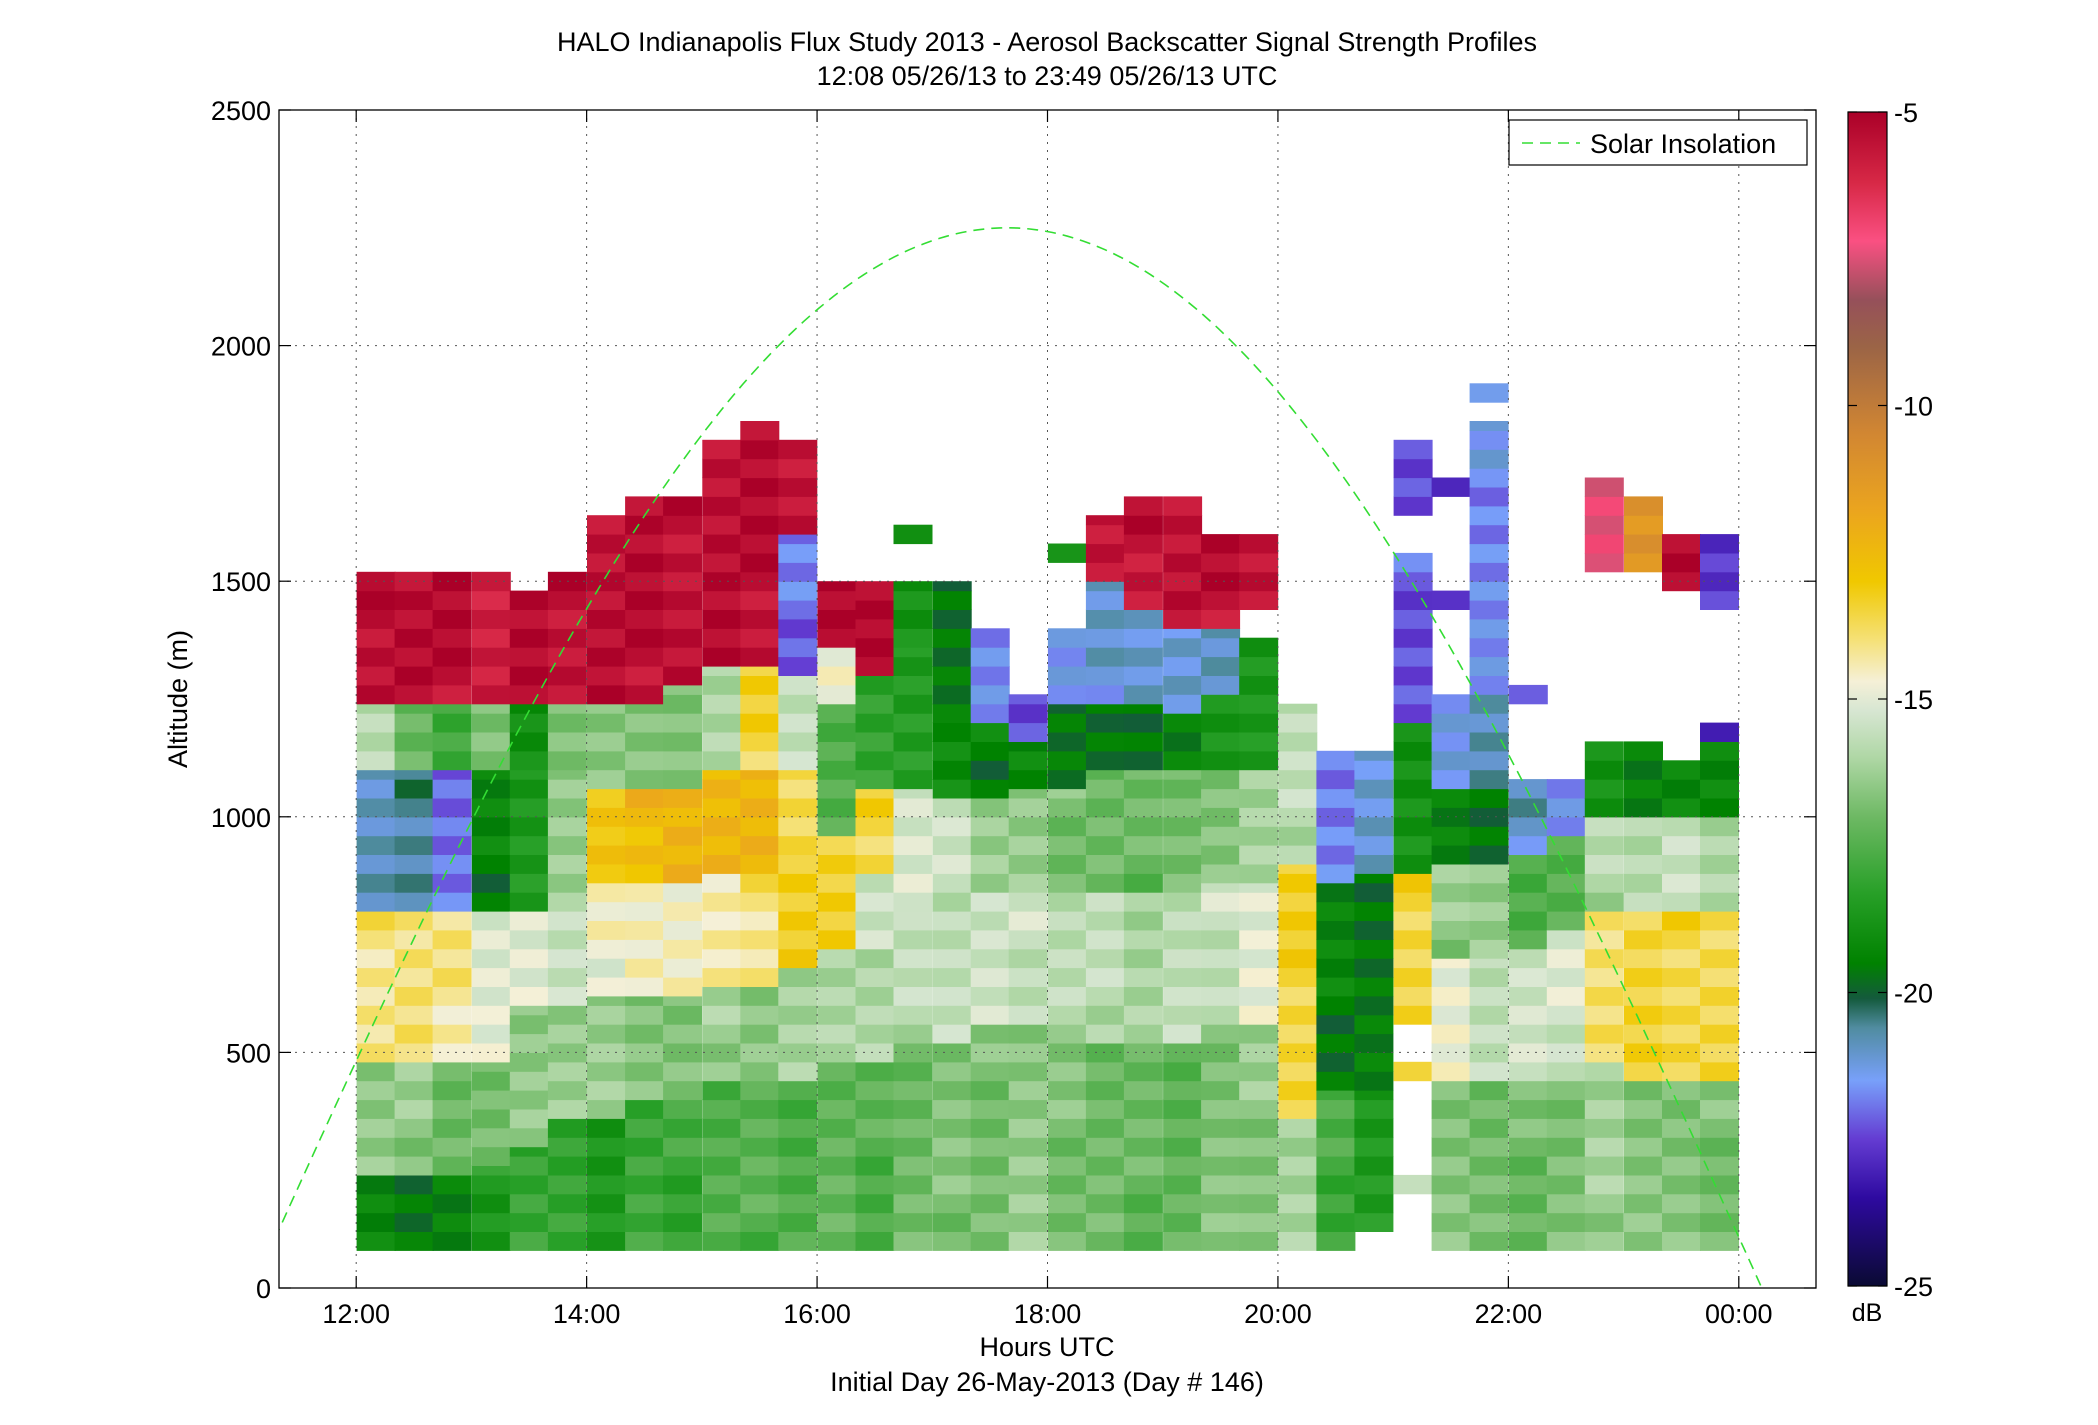 The height and width of the screenshot is (1425, 2098). I want to click on legend-label: Solar Insolation, so click(1683, 144).